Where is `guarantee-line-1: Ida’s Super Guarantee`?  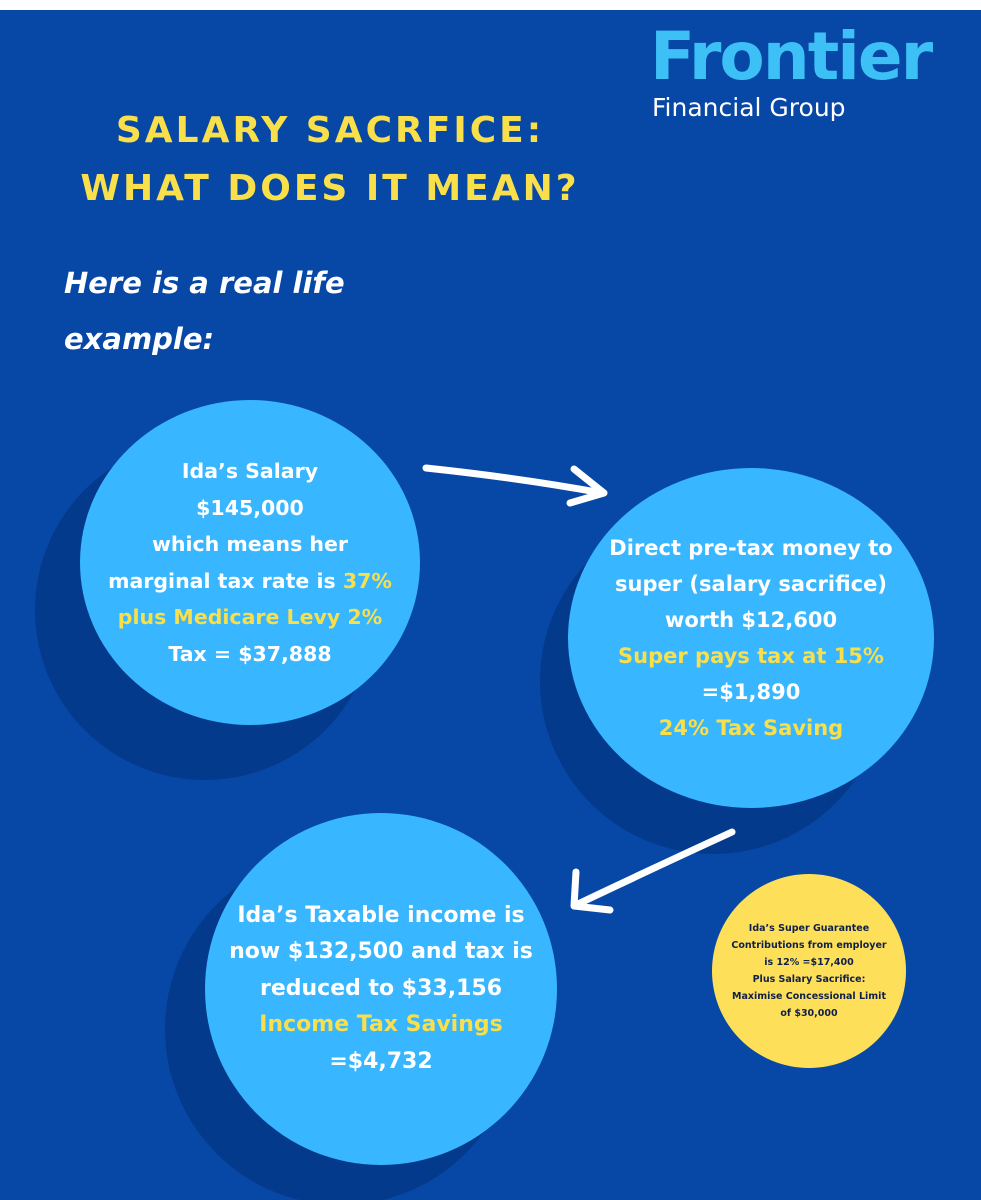 guarantee-line-1: Ida’s Super Guarantee is located at coordinates (809, 928).